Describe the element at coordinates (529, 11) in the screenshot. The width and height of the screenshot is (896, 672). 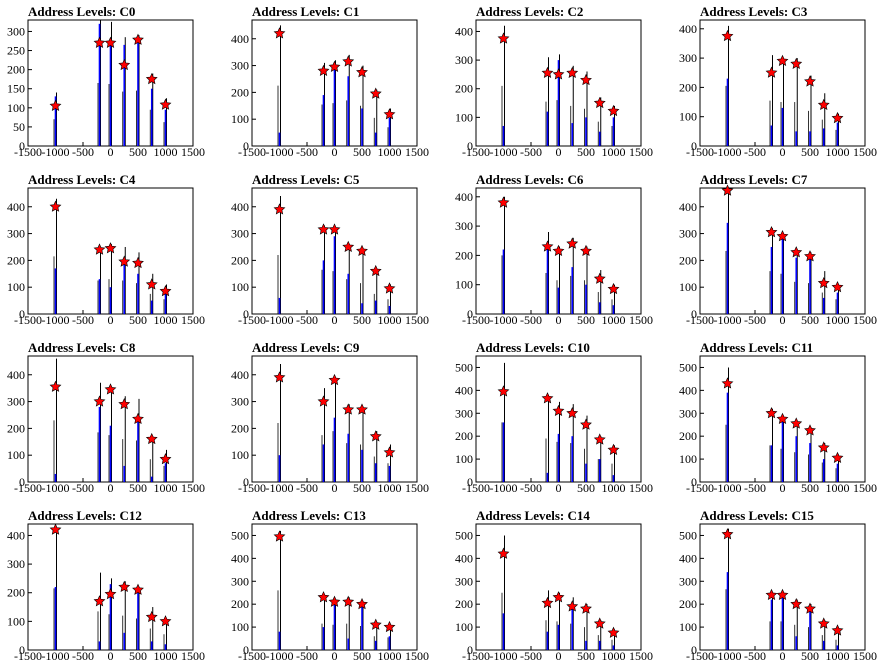
I see `chart-title: Address Levels: C2` at that location.